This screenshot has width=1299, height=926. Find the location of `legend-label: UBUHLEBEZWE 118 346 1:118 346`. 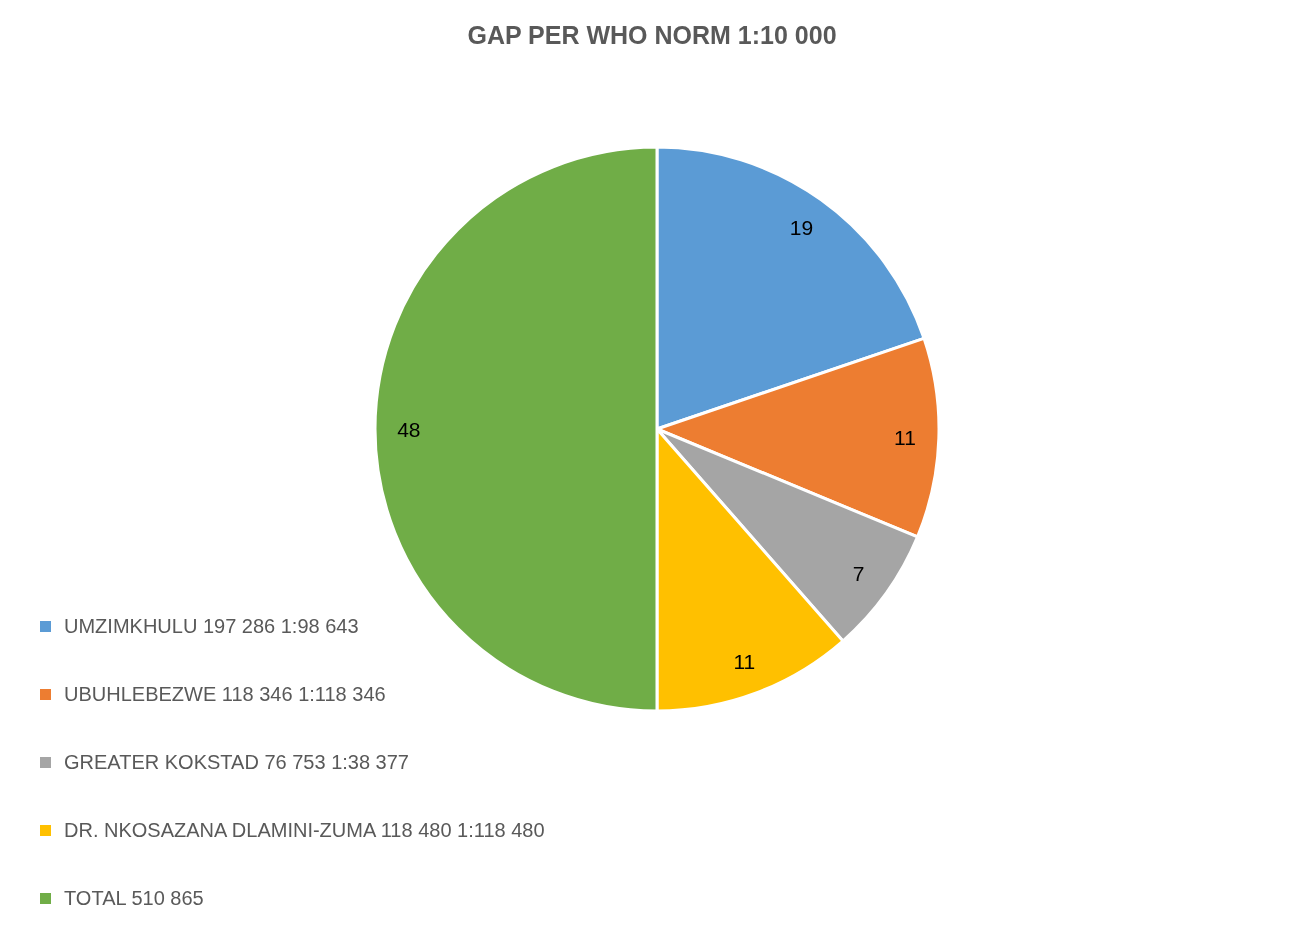

legend-label: UBUHLEBEZWE 118 346 1:118 346 is located at coordinates (225, 694).